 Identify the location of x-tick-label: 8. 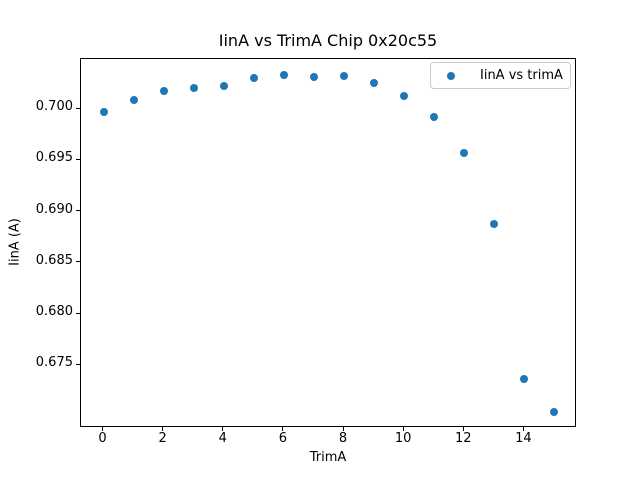
(343, 438).